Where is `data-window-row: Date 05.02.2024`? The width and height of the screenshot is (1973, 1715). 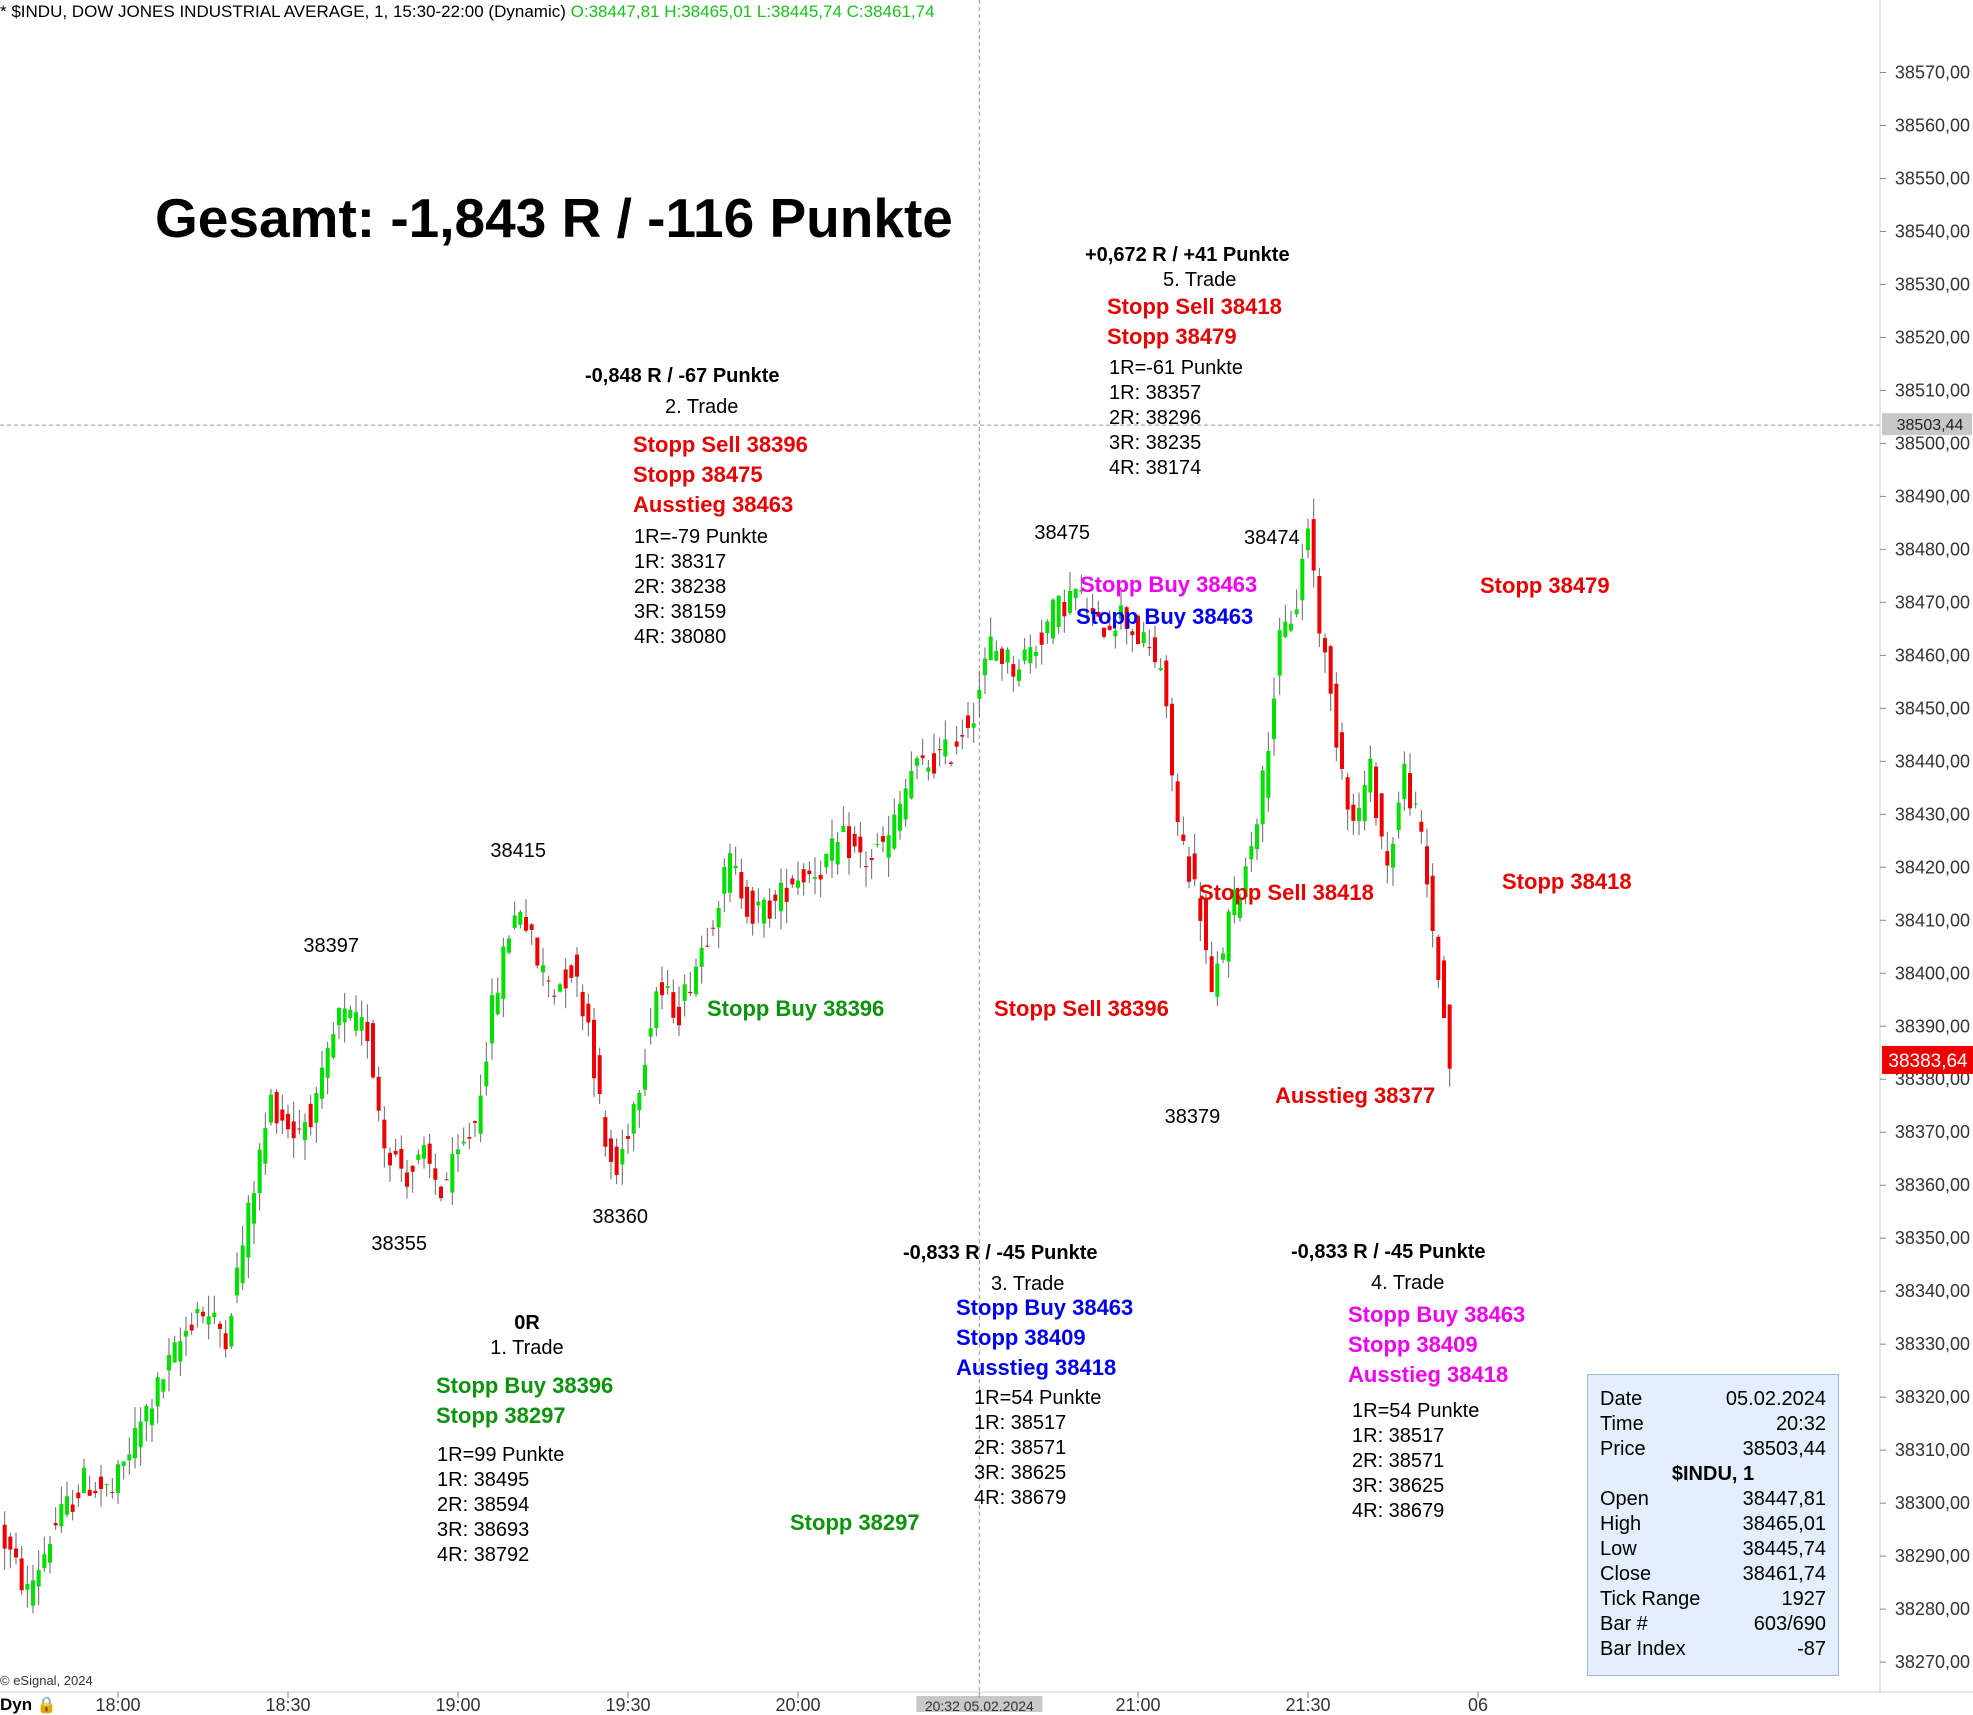
data-window-row: Date 05.02.2024 is located at coordinates (1713, 1399).